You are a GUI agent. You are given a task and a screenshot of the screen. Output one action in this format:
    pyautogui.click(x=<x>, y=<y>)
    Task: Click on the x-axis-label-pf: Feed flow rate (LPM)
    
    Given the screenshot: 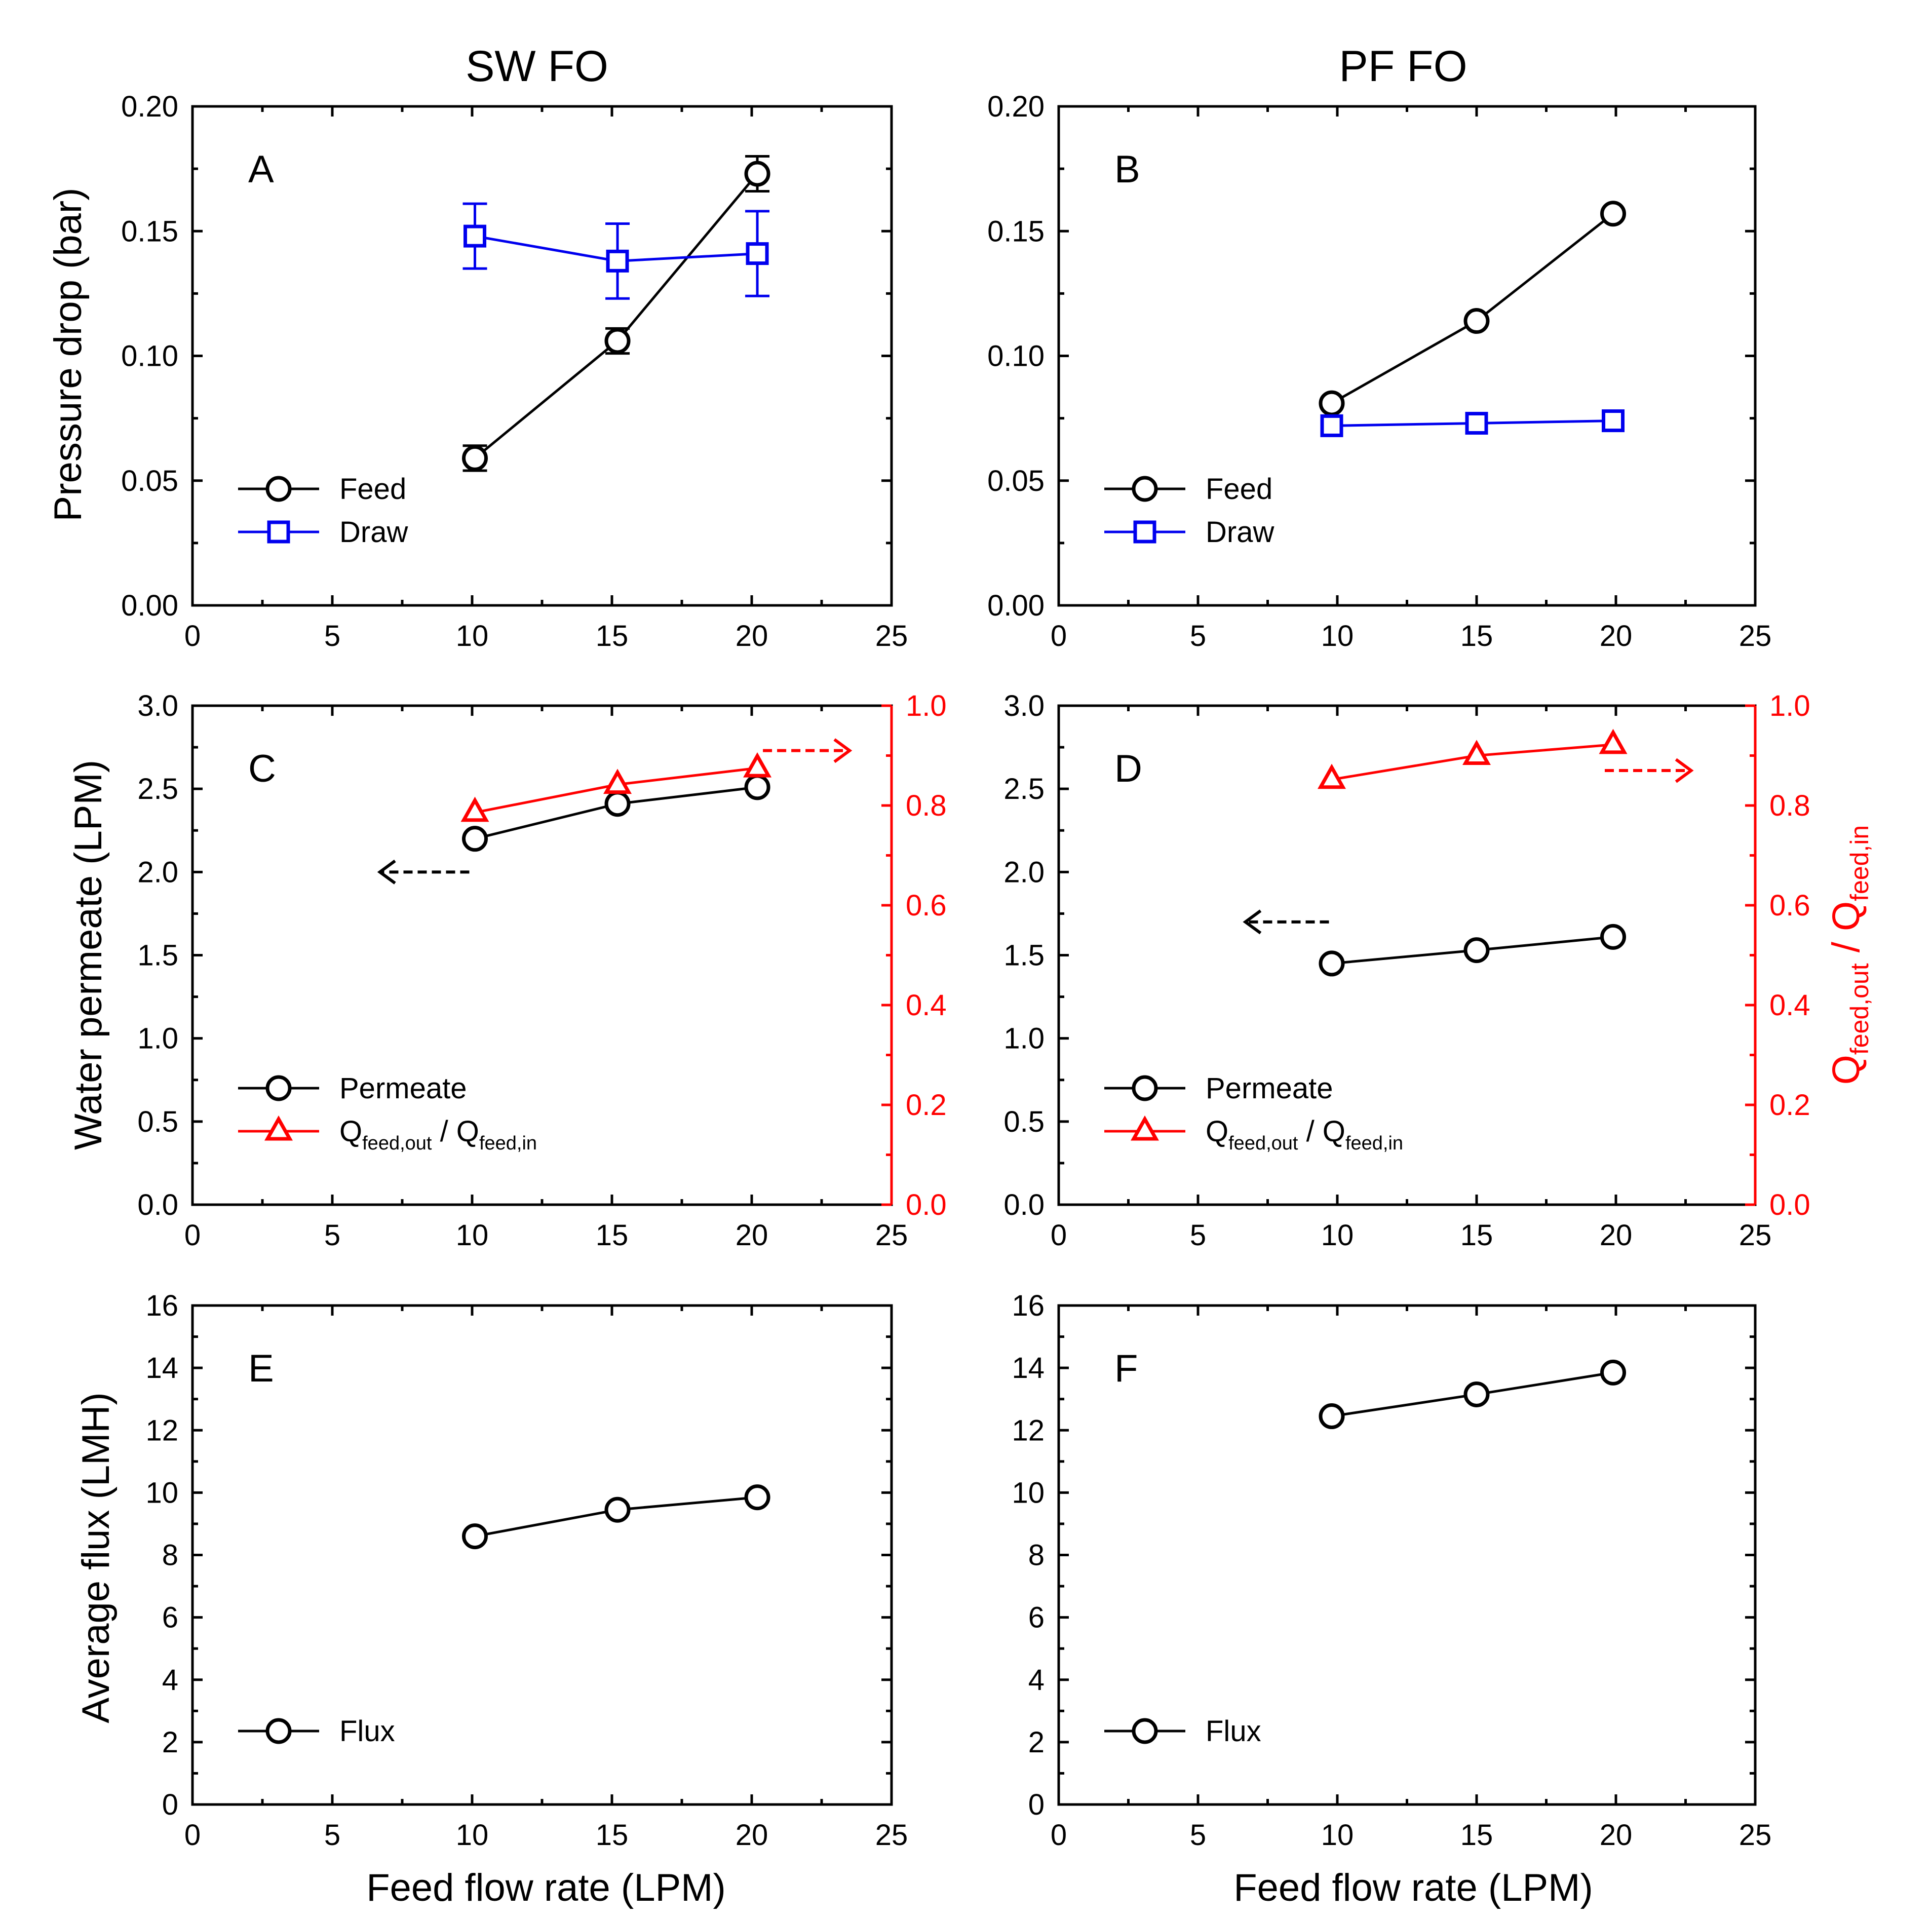 What is the action you would take?
    pyautogui.click(x=1413, y=1887)
    